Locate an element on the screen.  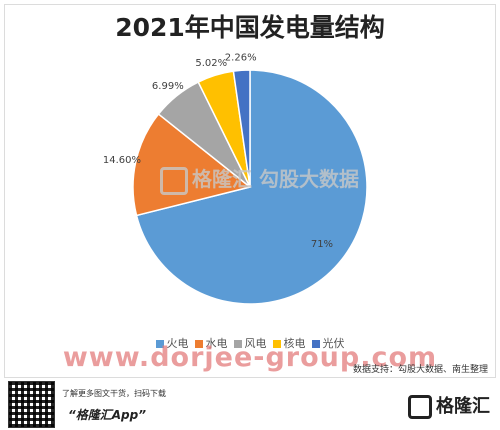
legend-item-4: 光伏 is located at coordinates (328, 343).